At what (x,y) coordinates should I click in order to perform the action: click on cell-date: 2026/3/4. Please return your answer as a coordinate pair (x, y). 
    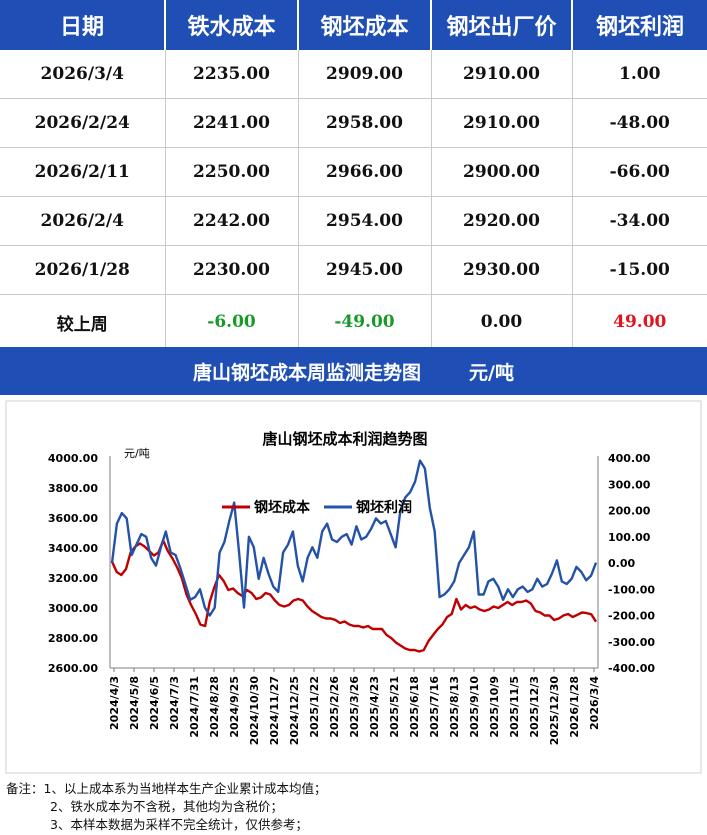
    Looking at the image, I should click on (83, 74).